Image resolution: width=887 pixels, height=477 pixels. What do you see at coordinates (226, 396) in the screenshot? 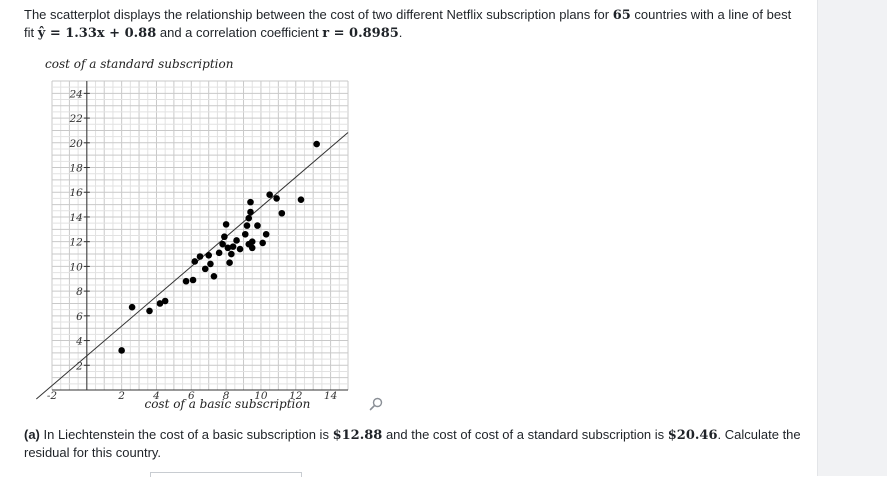
I see `x-tick-label: 8` at bounding box center [226, 396].